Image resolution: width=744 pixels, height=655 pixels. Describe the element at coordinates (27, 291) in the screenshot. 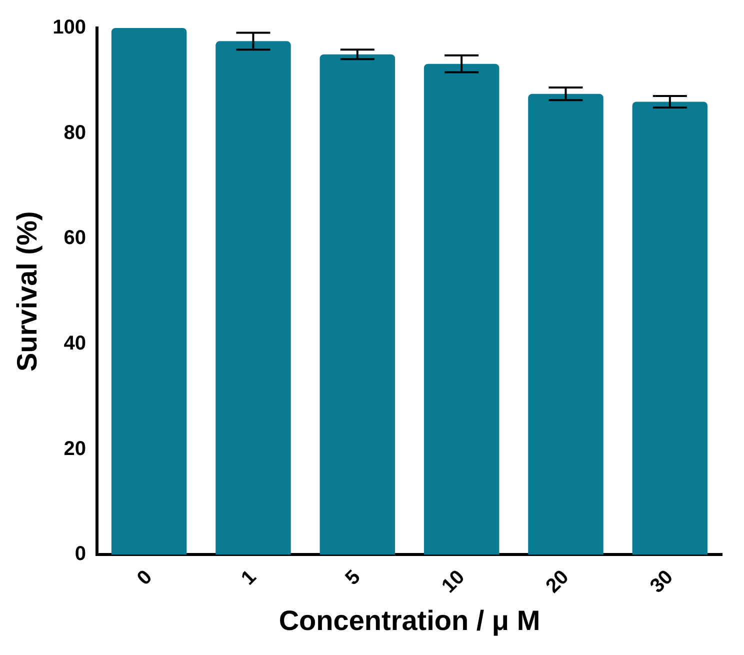

I see `y-axis-title: Survival (%)` at that location.